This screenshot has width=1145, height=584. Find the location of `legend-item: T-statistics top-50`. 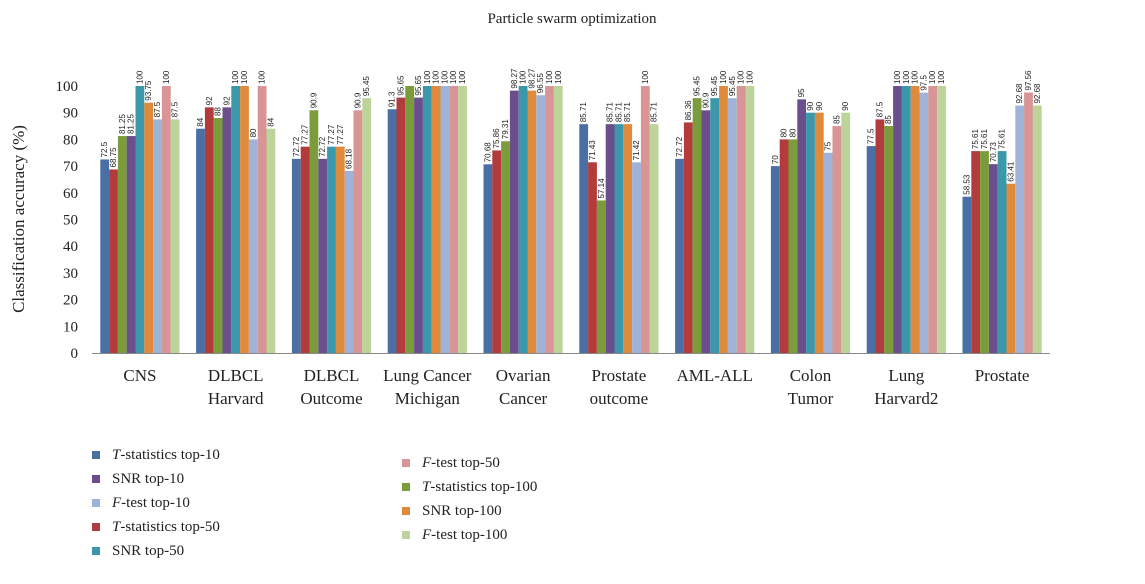

legend-item: T-statistics top-50 is located at coordinates (156, 527).